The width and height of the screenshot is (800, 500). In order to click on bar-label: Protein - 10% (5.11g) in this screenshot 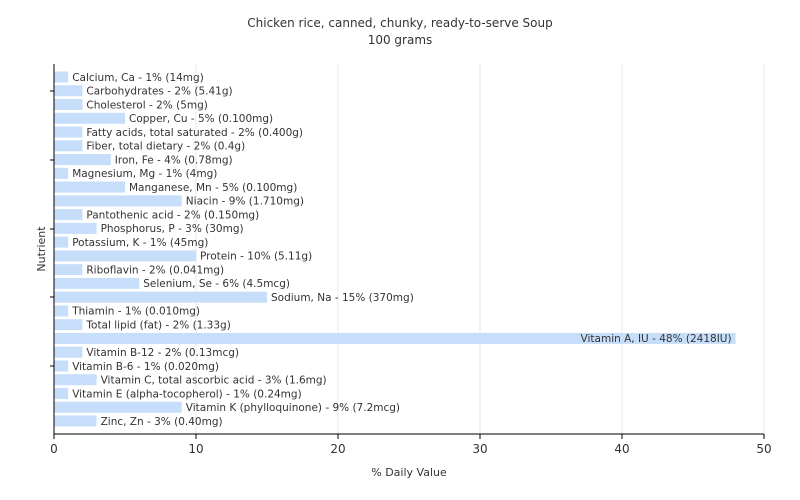, I will do `click(256, 257)`.